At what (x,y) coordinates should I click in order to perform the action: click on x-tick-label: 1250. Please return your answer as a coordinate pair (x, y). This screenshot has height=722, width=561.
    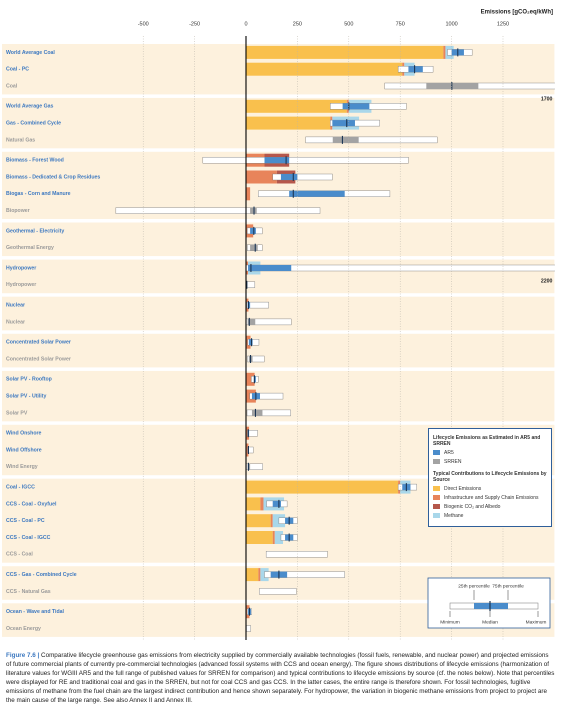
    Looking at the image, I should click on (503, 24).